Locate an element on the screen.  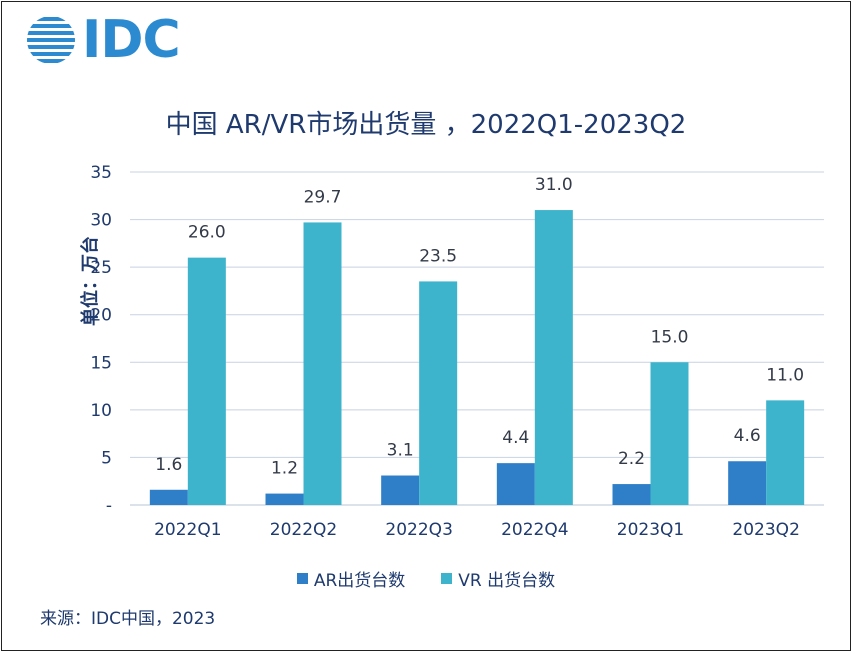
y-tick-label: 5 is located at coordinates (106, 458).